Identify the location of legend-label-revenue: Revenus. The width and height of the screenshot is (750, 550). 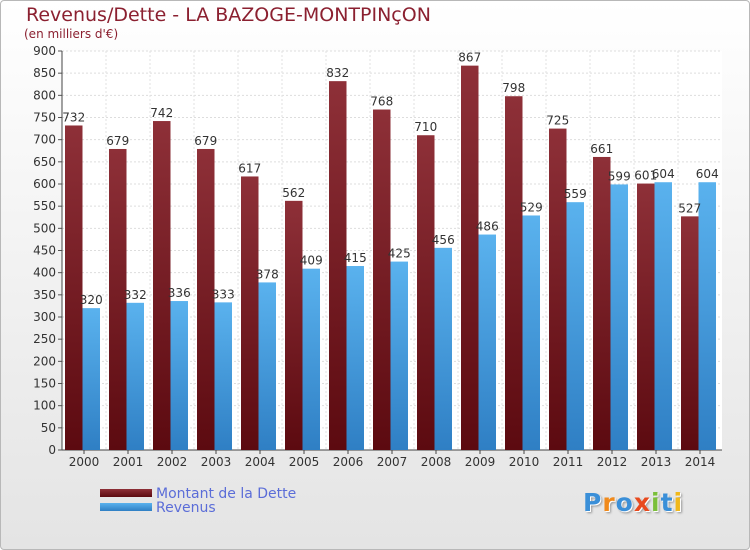
(186, 508).